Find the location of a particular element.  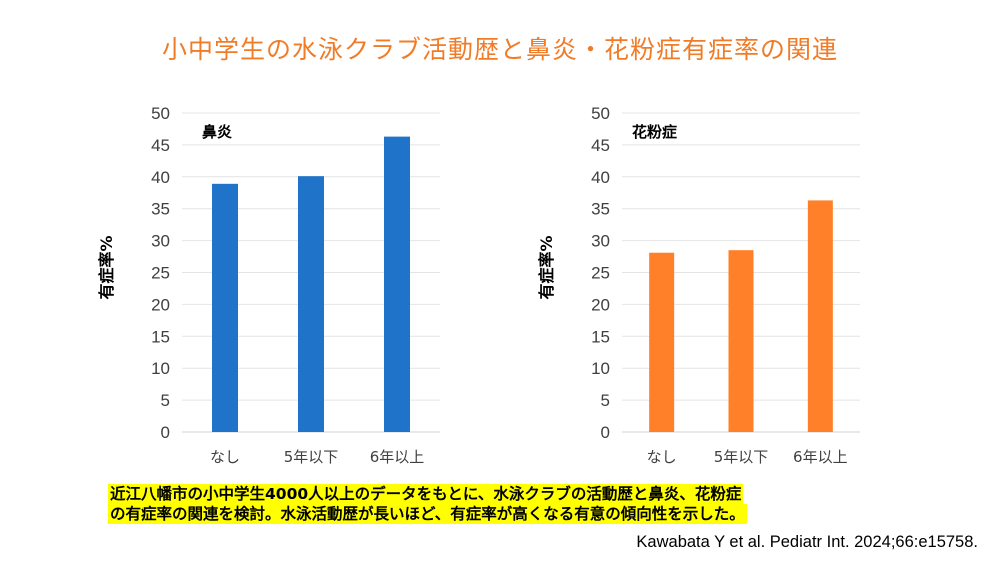

slide-title: 小中学生の水泳クラブ活動歴と鼻炎・花粉症有症率の関連 is located at coordinates (499, 49).